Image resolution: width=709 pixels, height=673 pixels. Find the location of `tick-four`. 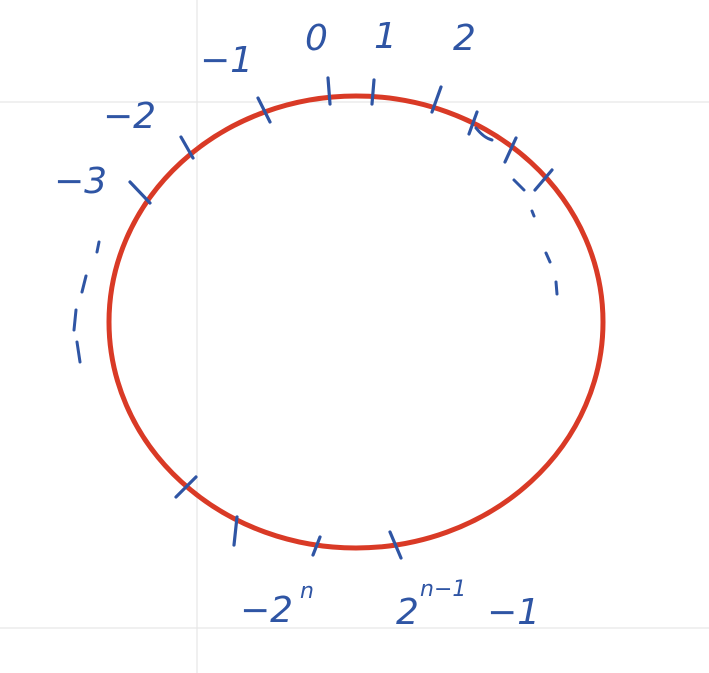

tick-four is located at coordinates (510, 150).